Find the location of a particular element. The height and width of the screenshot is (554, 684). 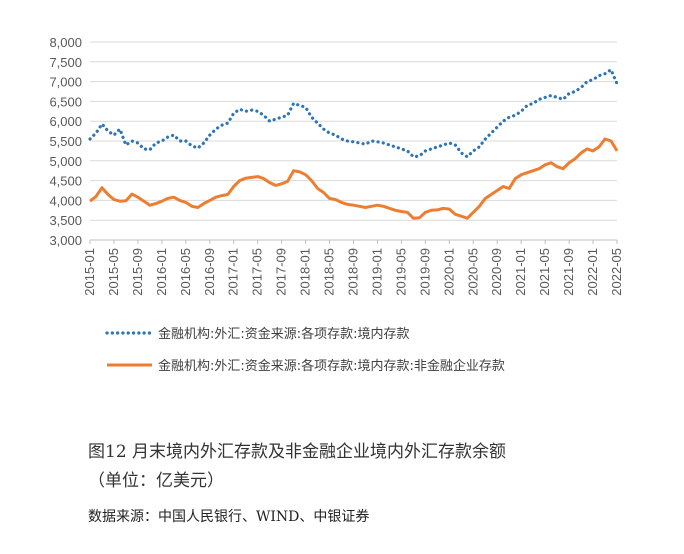

x-tick-label: 2019-09 is located at coordinates (424, 272).